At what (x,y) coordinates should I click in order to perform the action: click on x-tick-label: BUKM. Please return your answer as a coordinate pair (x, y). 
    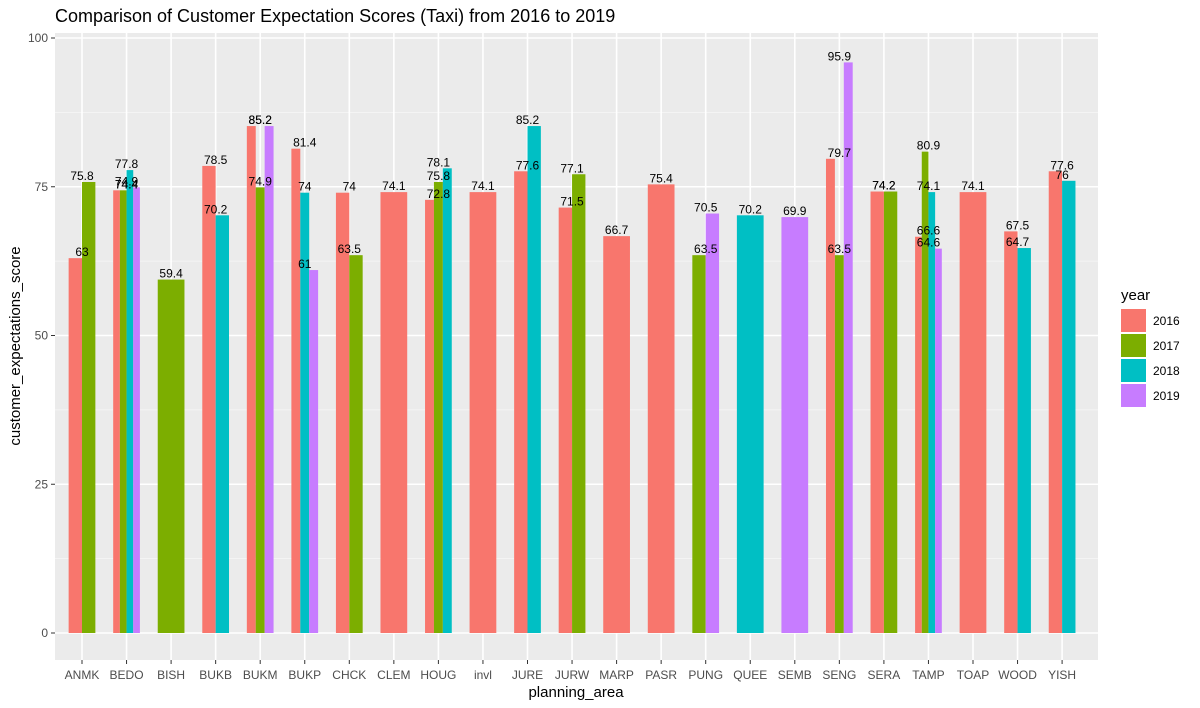
    Looking at the image, I should click on (260, 675).